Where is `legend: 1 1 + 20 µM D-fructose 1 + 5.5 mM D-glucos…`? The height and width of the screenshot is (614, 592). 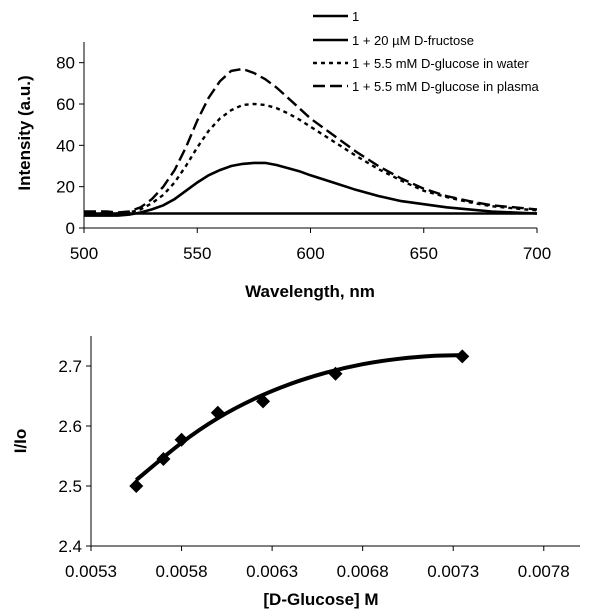
legend: 1 1 + 20 µM D-fructose 1 + 5.5 mM D-glucos… is located at coordinates (426, 51).